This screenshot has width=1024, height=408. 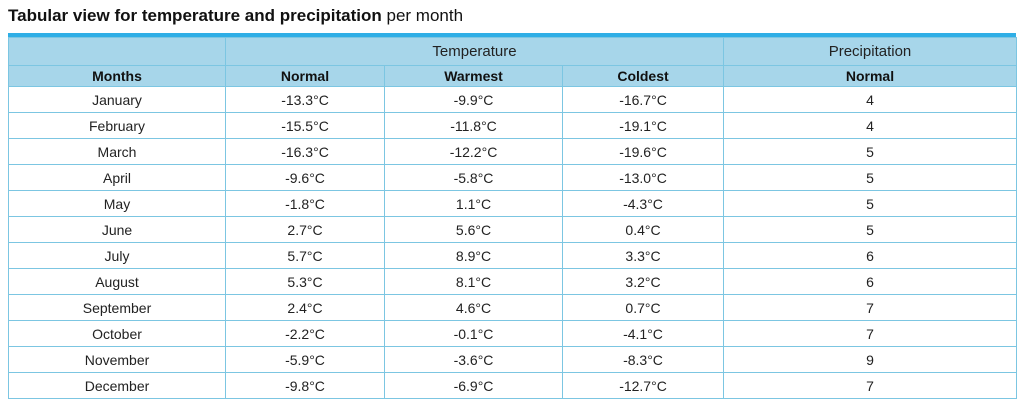 I want to click on cell-warmest: -9.9°C, so click(x=473, y=99).